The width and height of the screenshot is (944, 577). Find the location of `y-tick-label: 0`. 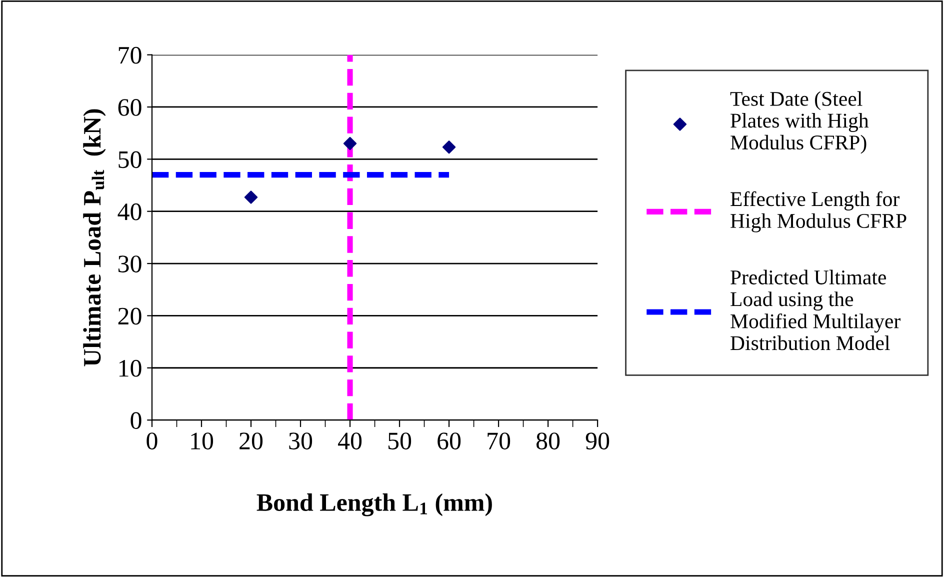

y-tick-label: 0 is located at coordinates (136, 420).